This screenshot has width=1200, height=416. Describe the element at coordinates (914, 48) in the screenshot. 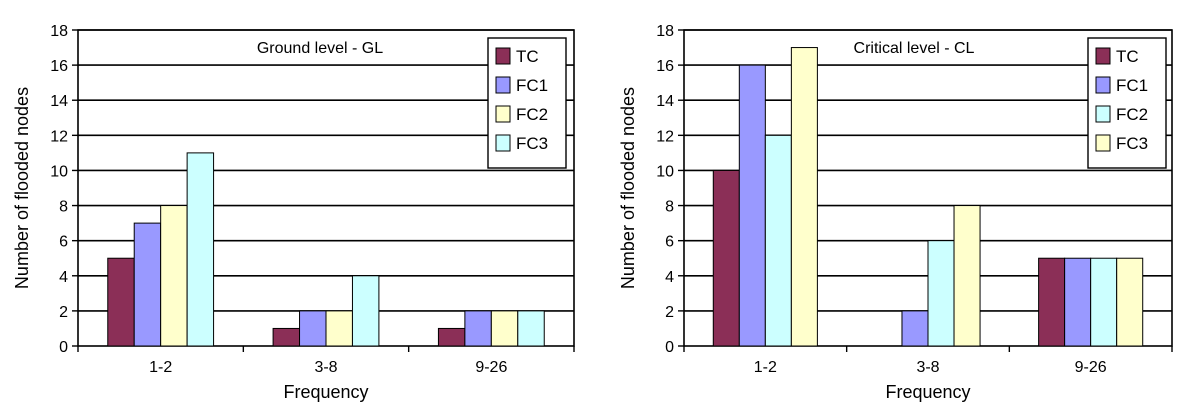

I see `chart-title: Critical level - CL` at that location.